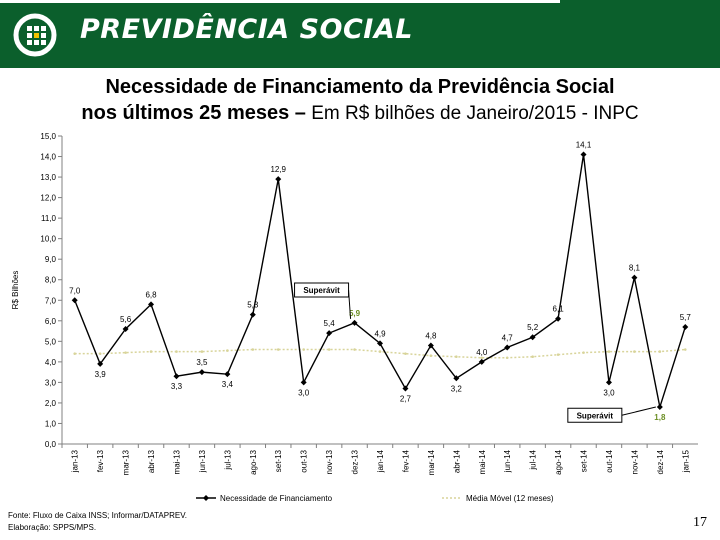  Describe the element at coordinates (609, 460) in the screenshot. I see `x-tick-label: out-14` at that location.